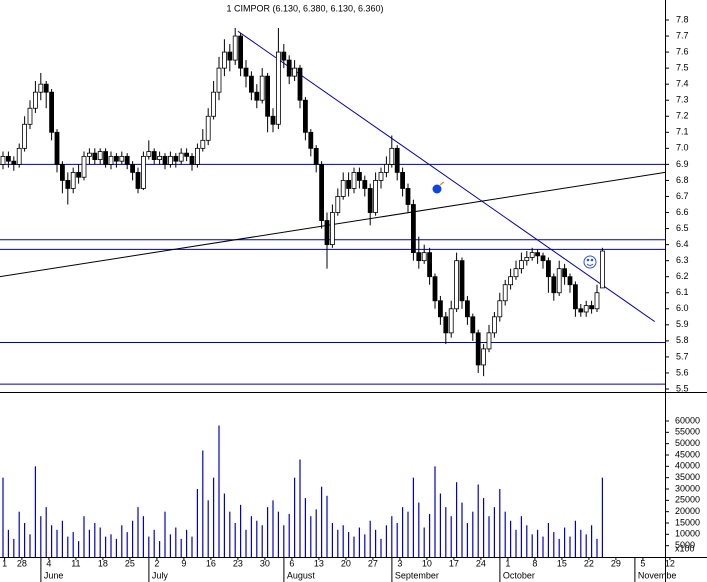 This screenshot has width=707, height=582. I want to click on x-tick-label: 29, so click(616, 563).